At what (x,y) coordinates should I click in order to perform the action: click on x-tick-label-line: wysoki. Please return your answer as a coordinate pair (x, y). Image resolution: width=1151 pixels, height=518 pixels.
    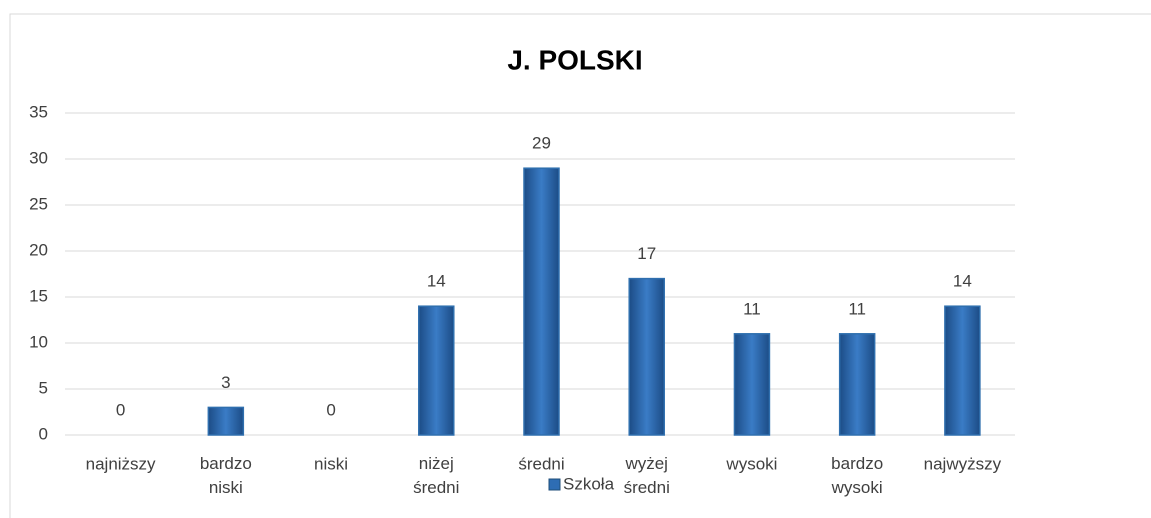
    Looking at the image, I should click on (857, 487).